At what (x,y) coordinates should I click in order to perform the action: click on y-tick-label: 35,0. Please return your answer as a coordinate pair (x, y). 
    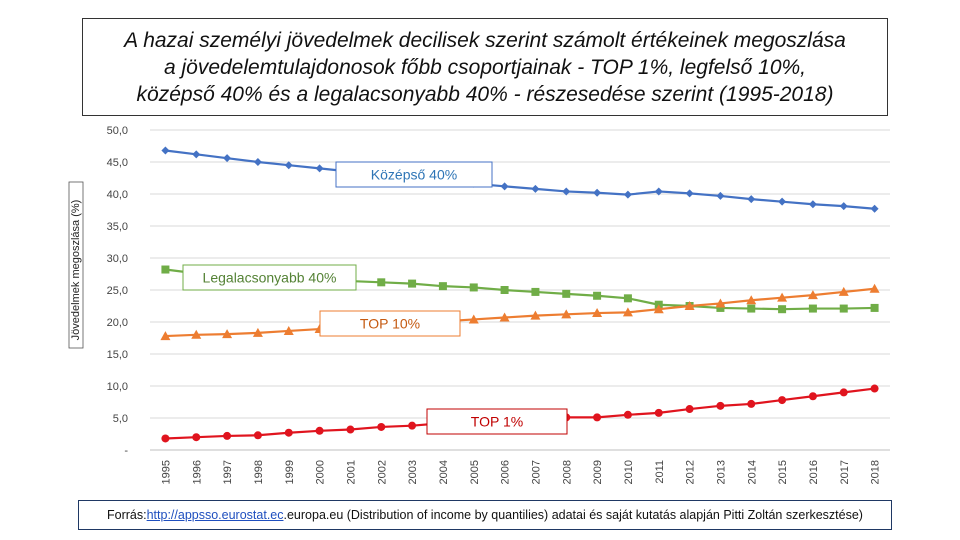
    Looking at the image, I should click on (117, 227).